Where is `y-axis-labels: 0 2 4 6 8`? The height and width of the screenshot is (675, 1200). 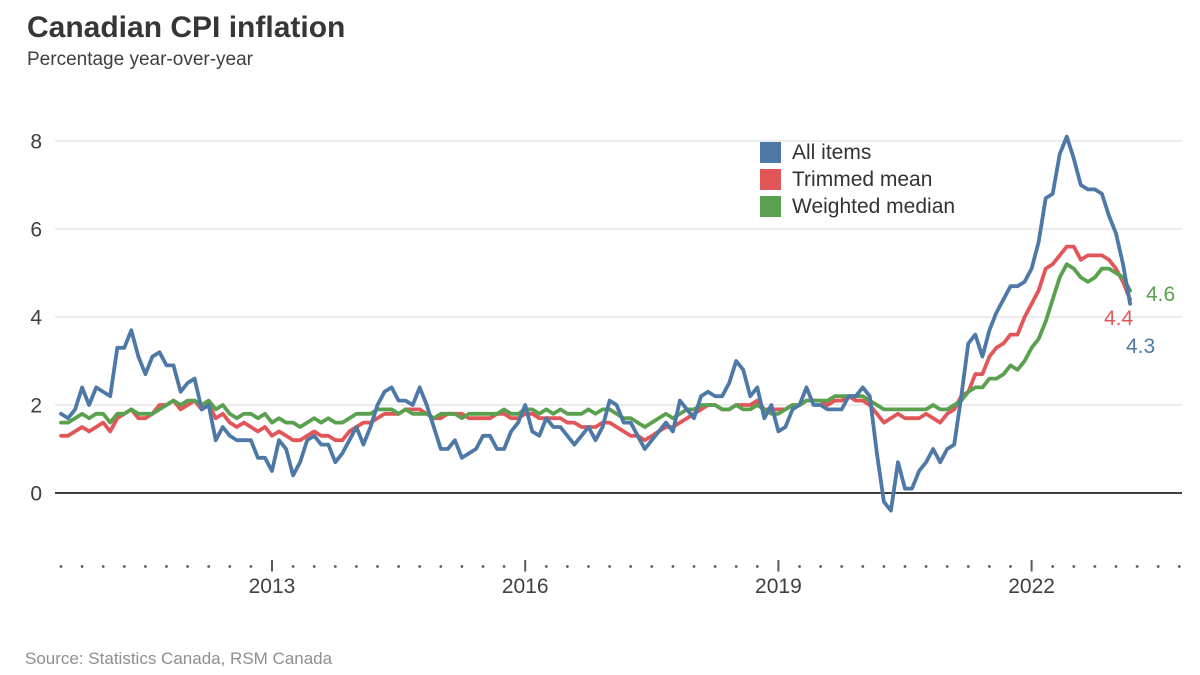
y-axis-labels: 0 2 4 6 8 is located at coordinates (36, 318).